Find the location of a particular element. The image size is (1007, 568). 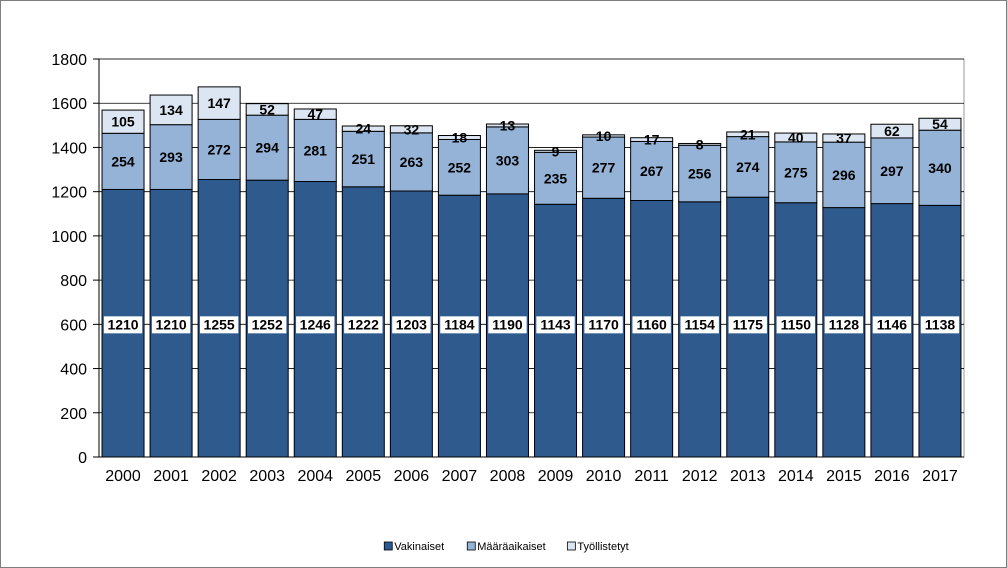

data-label-työllistetyt-2008: 13 is located at coordinates (508, 125).